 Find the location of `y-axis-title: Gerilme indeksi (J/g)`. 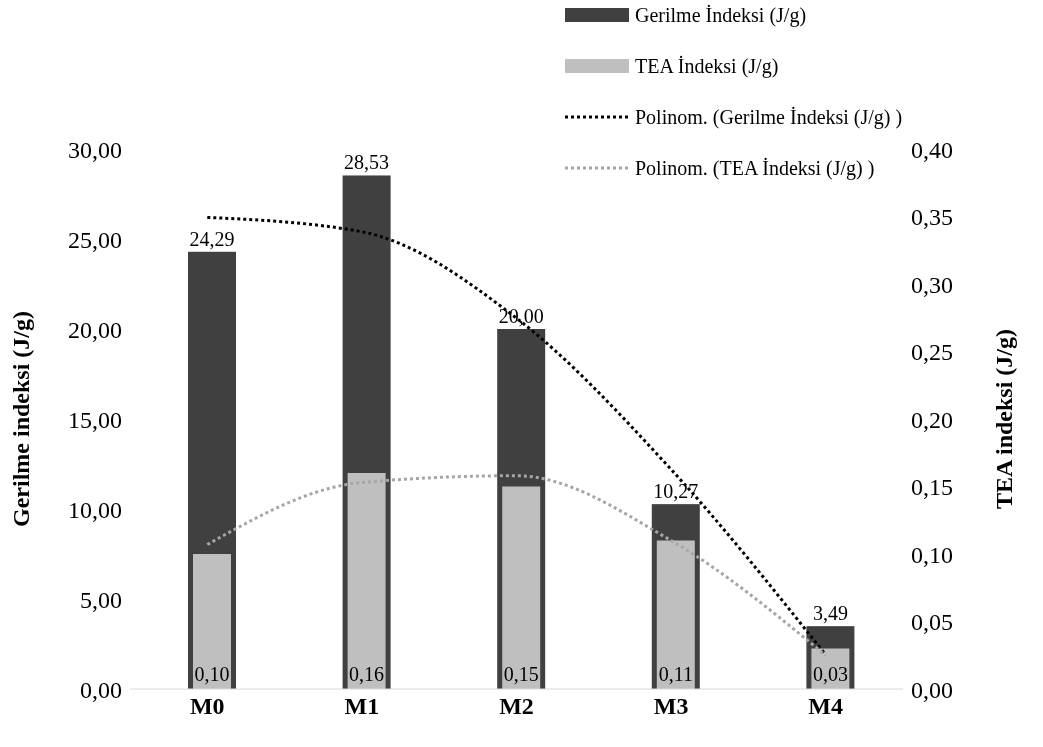

y-axis-title: Gerilme indeksi (J/g) is located at coordinates (20, 419).